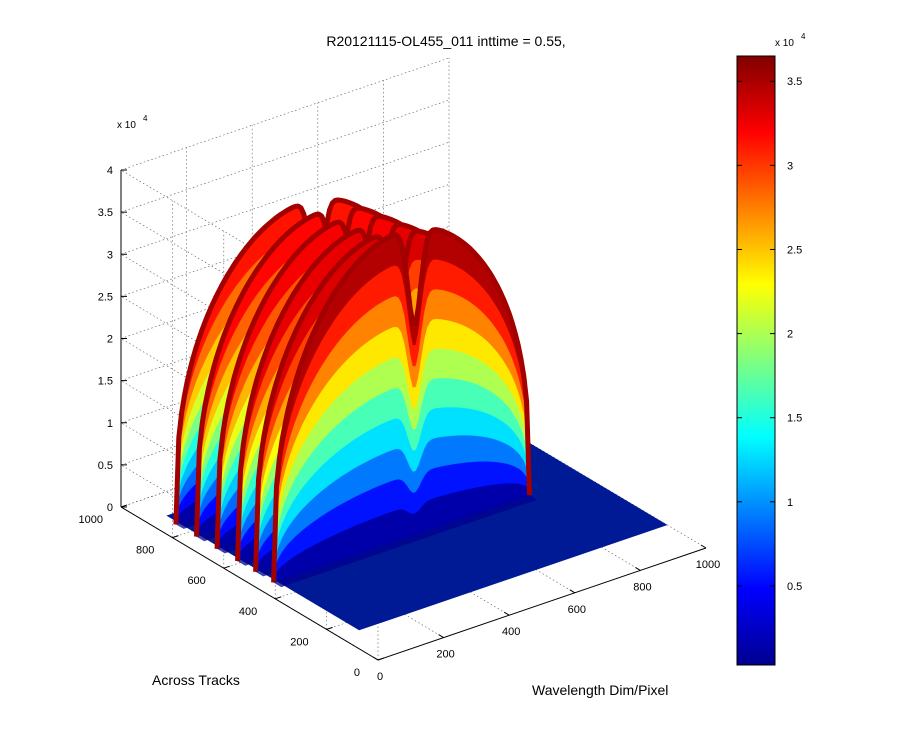 The width and height of the screenshot is (900, 750). What do you see at coordinates (110, 424) in the screenshot?
I see `z-tick-label: 1` at bounding box center [110, 424].